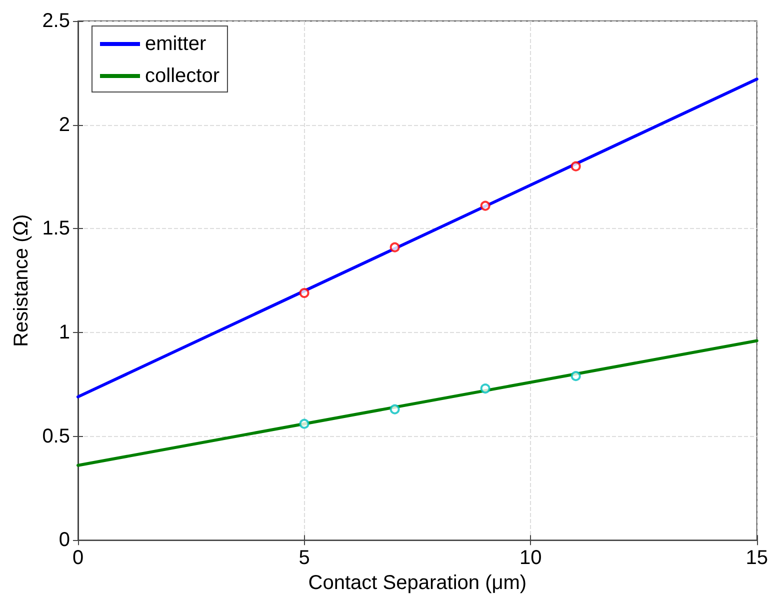  I want to click on y-tick-label: 1, so click(64, 332).